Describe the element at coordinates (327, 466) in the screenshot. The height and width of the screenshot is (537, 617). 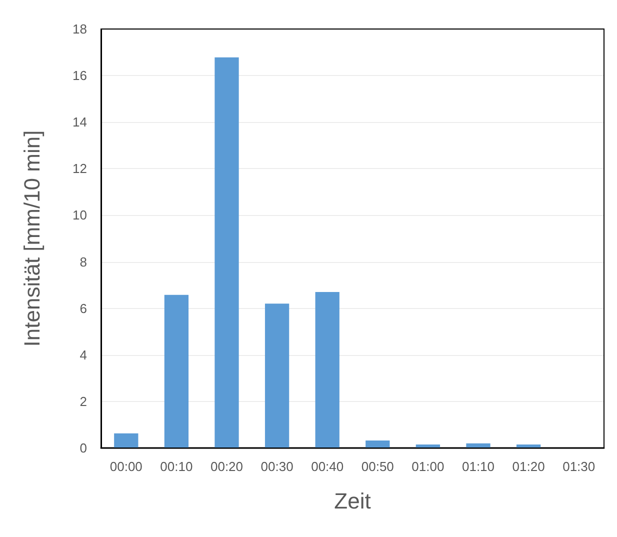
I see `x-tick-label: 00:40` at that location.